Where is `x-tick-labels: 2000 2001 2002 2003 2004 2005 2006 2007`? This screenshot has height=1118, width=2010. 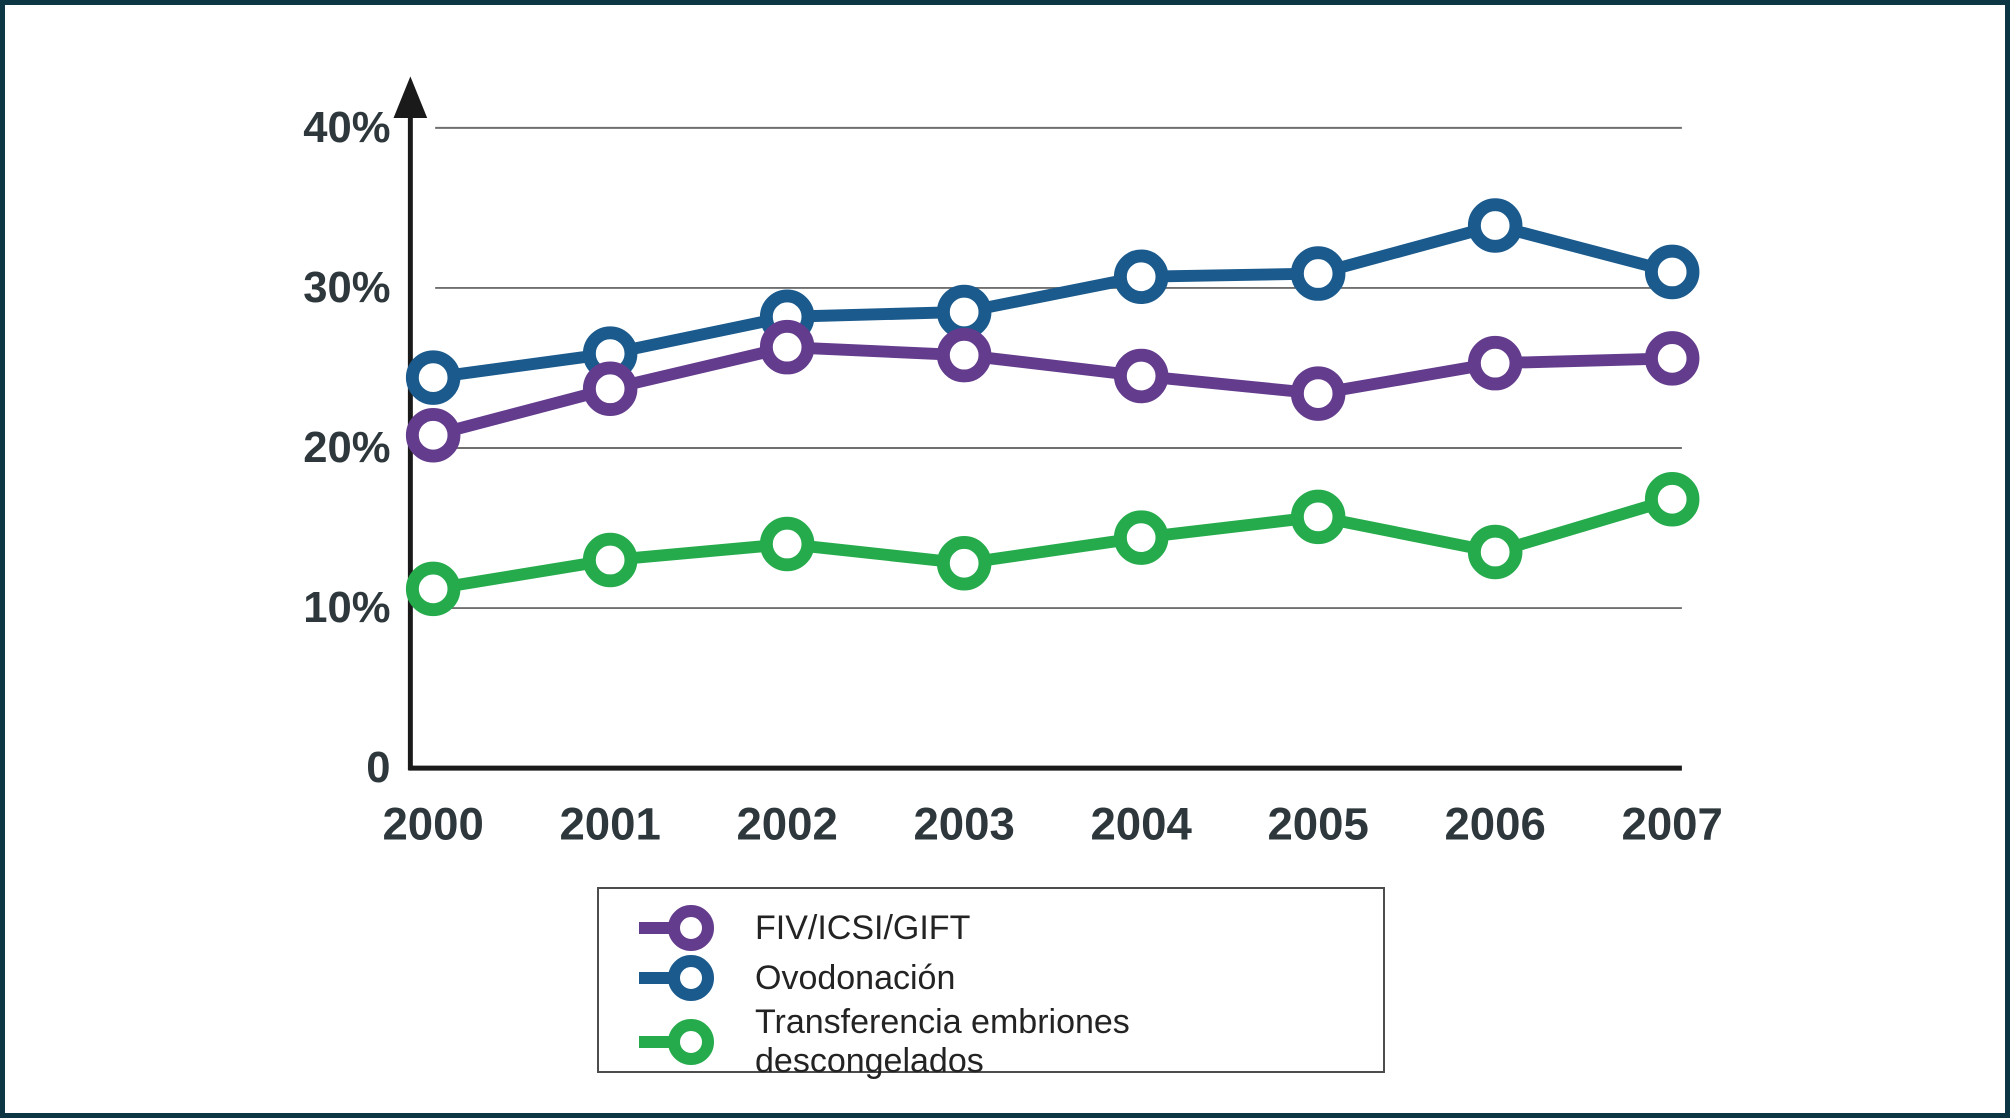 x-tick-labels: 2000 2001 2002 2003 2004 2005 2006 2007 is located at coordinates (1052, 823).